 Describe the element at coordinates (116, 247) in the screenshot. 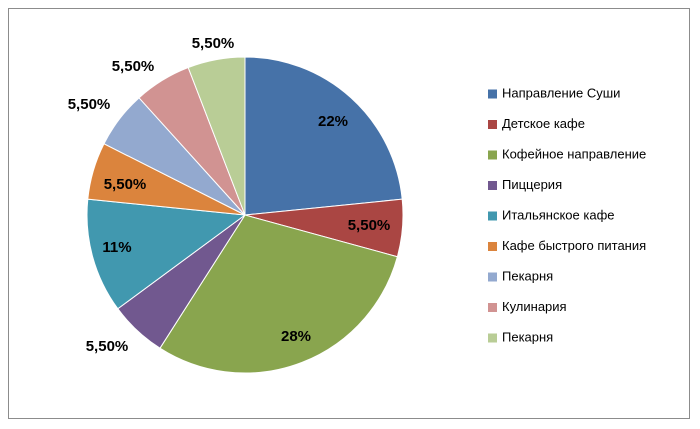

I see `data-label: 11%` at that location.